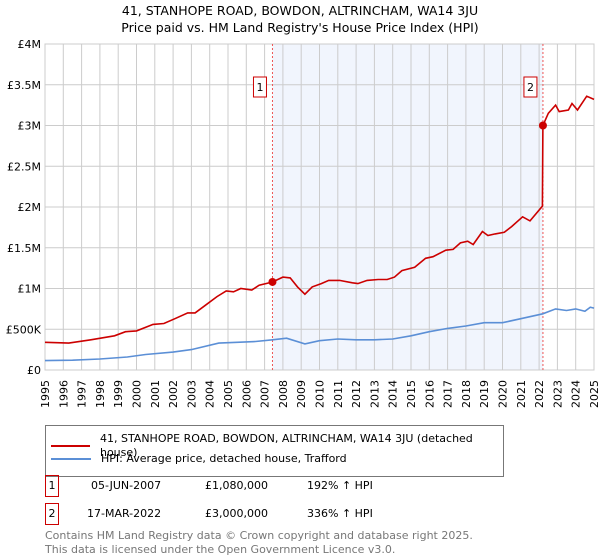 The width and height of the screenshot is (600, 560). I want to click on x-tick-label: 2023, so click(557, 394).